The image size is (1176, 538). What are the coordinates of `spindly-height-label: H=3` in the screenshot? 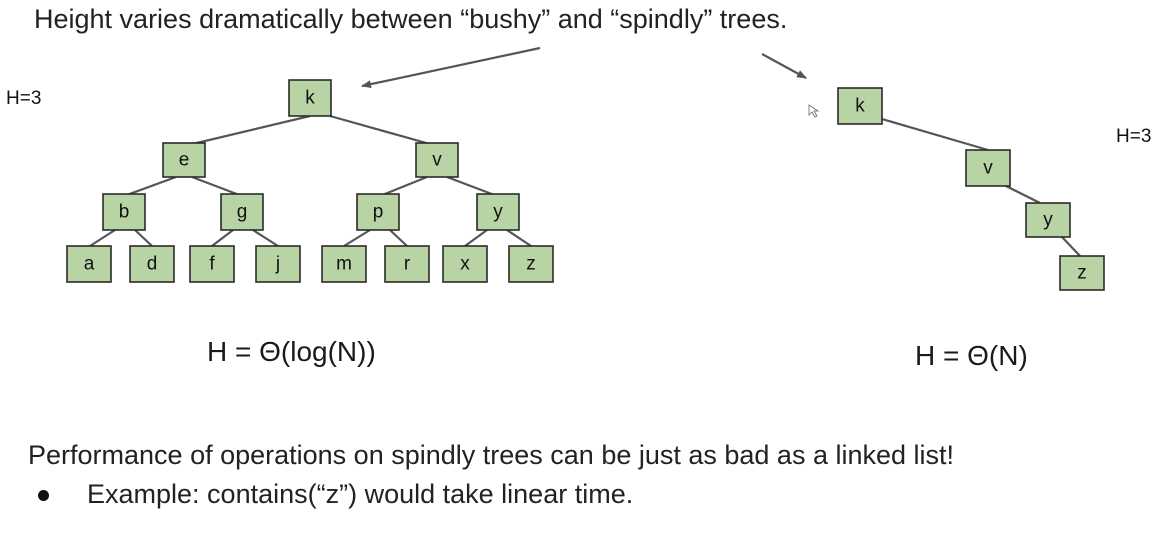 It's located at (1134, 136).